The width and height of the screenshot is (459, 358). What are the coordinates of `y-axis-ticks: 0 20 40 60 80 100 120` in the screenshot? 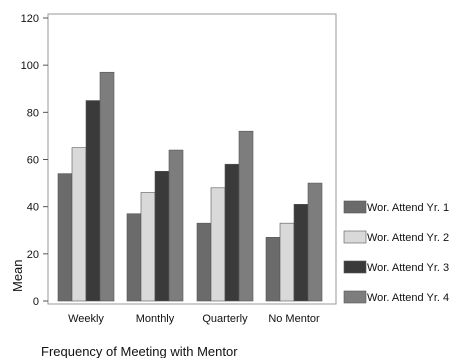 It's located at (34, 160).